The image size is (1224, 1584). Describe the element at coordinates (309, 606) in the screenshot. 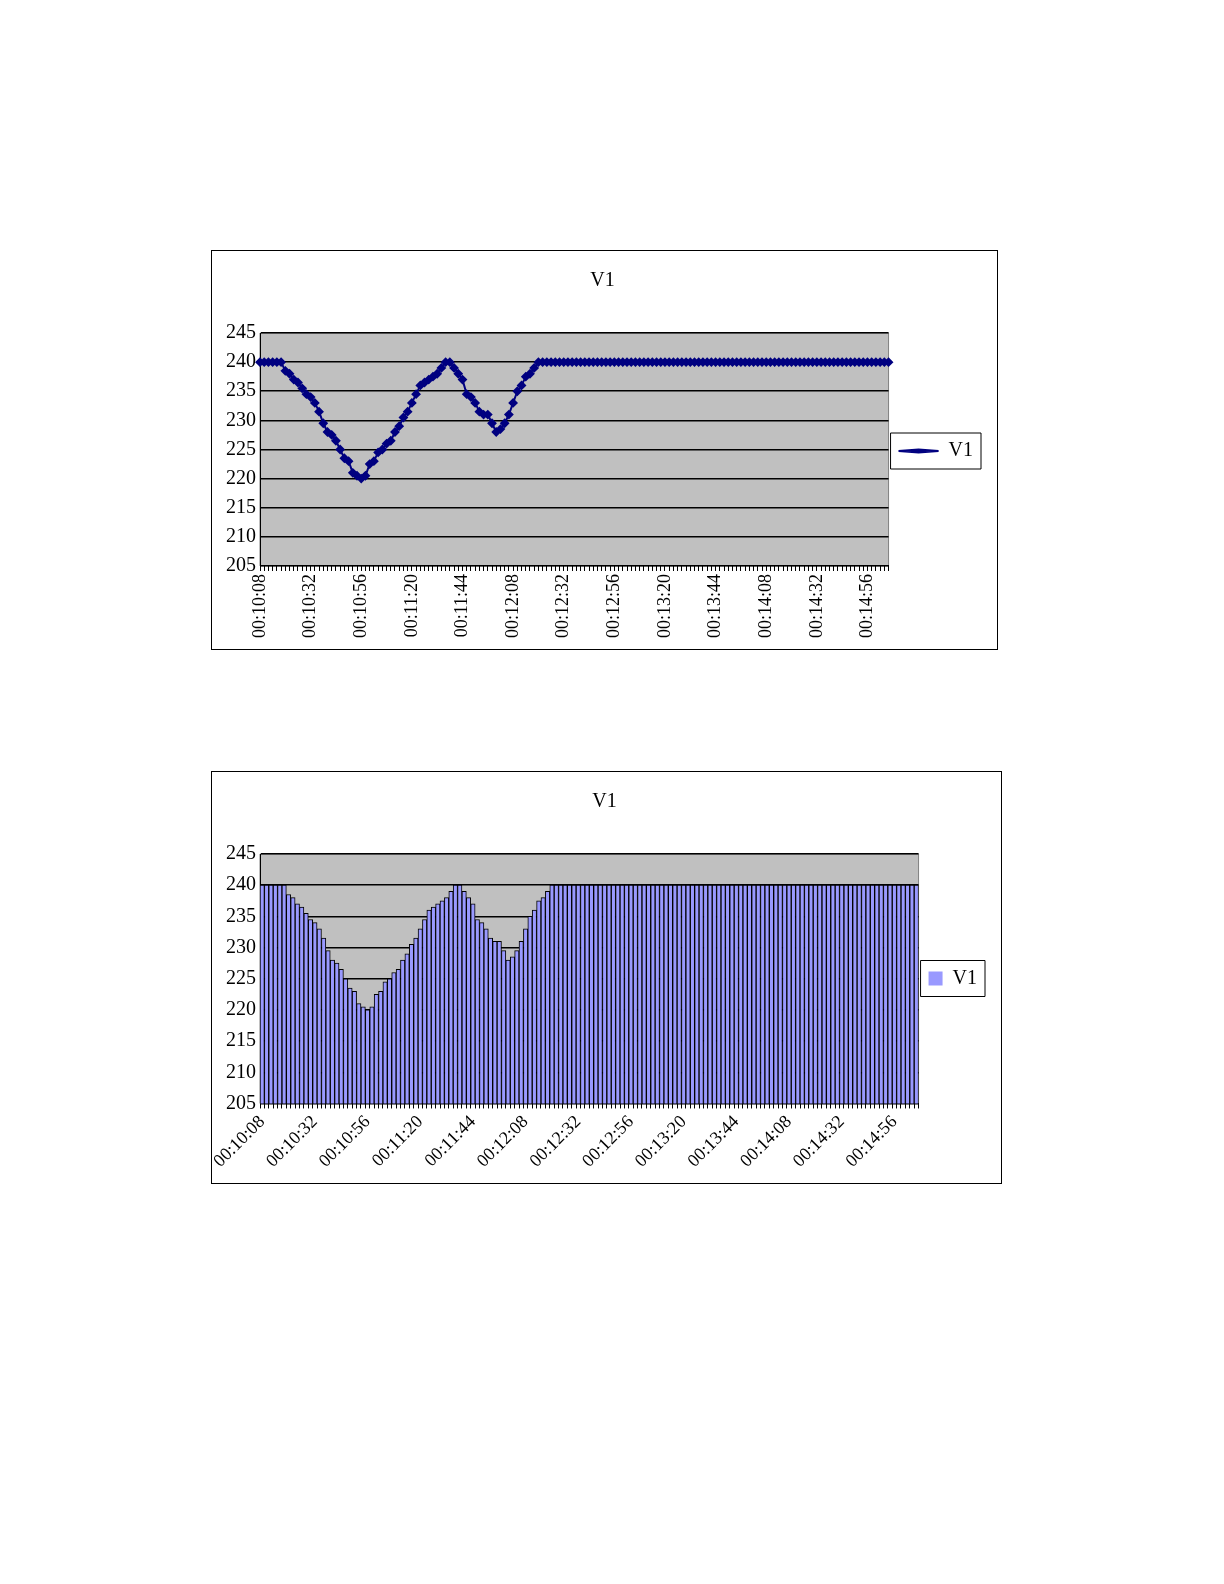

I see `x-tick-label: 00:10:32` at that location.